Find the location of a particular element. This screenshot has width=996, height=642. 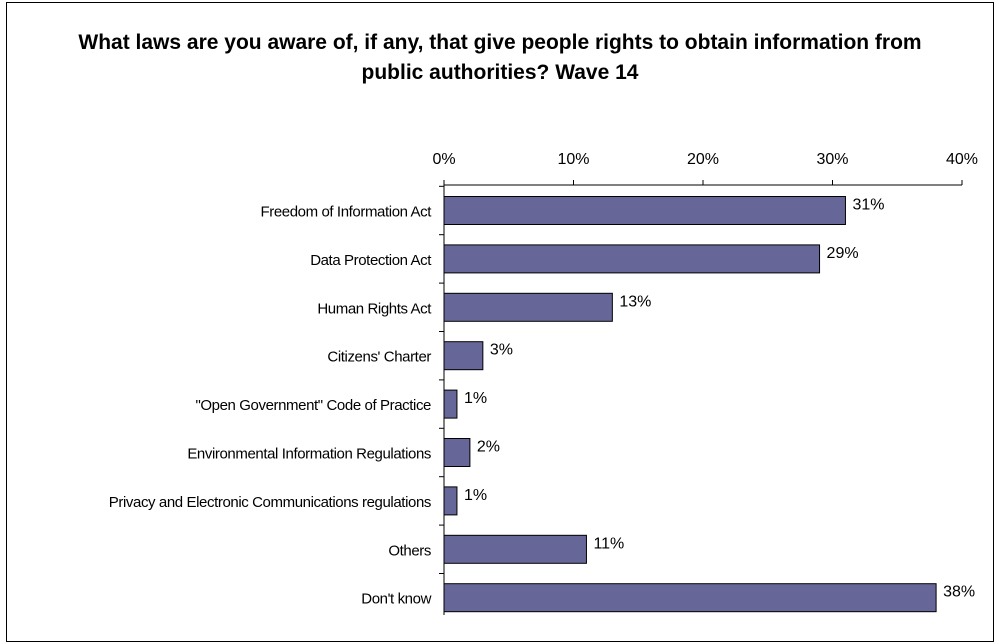

x-tick-label: 30% is located at coordinates (832, 159).